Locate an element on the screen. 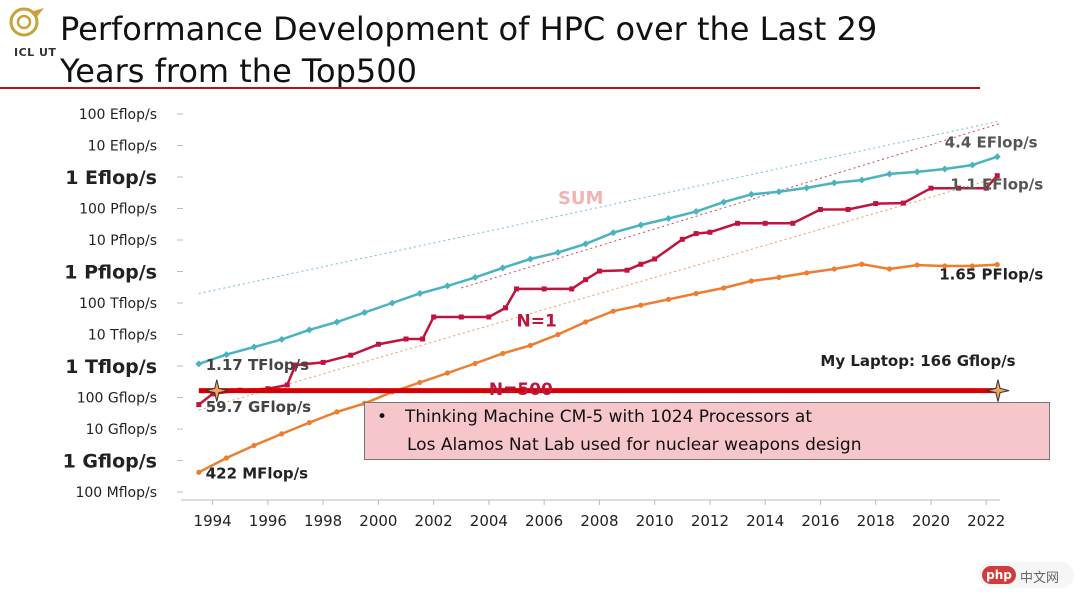 Image resolution: width=1080 pixels, height=606 pixels. x-tick-label: 2004 is located at coordinates (489, 521).